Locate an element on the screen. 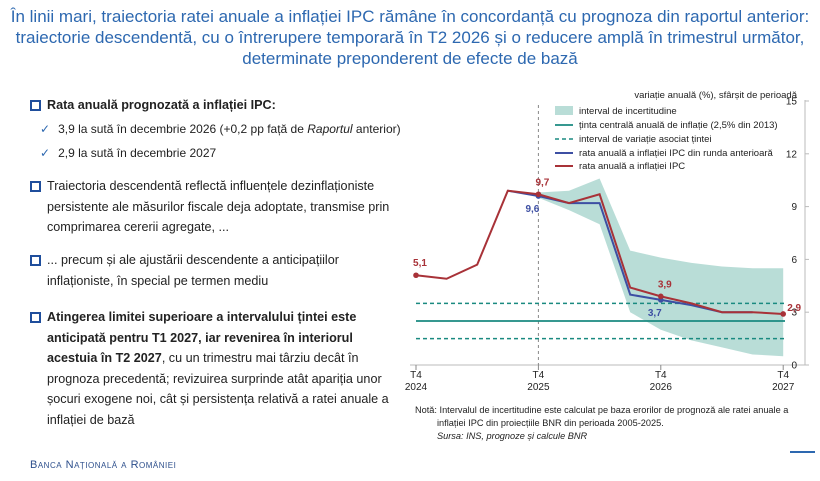 The height and width of the screenshot is (481, 820). x-tick-label: T4 2024 is located at coordinates (416, 381).